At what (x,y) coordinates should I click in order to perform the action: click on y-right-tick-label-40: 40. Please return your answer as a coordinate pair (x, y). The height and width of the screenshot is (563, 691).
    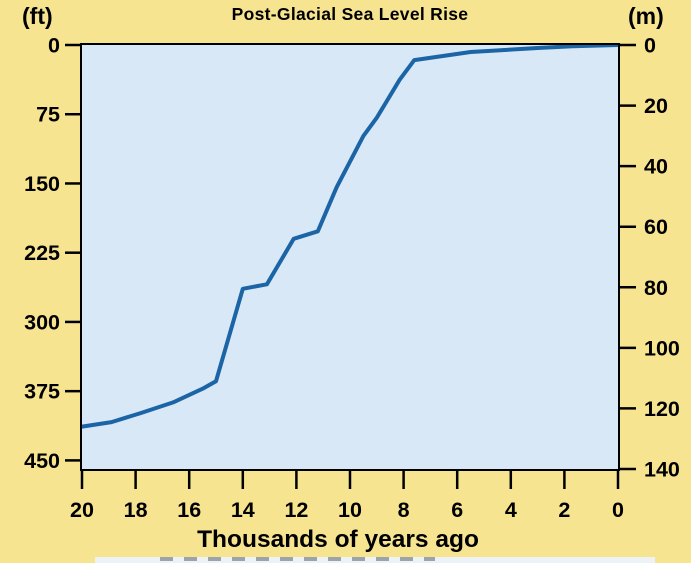
    Looking at the image, I should click on (656, 167).